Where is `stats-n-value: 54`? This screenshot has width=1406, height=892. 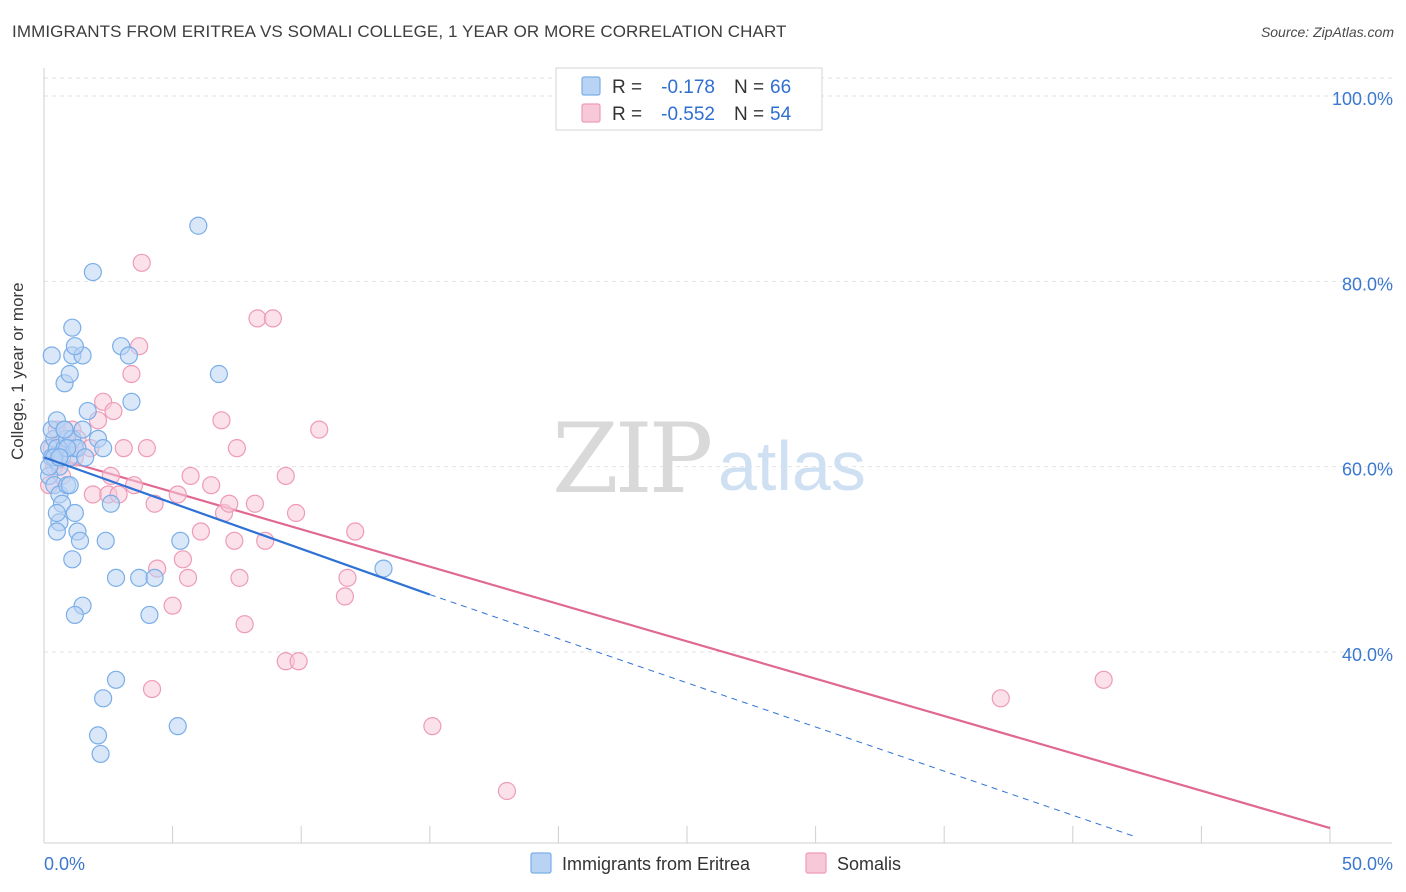 stats-n-value: 54 is located at coordinates (781, 114).